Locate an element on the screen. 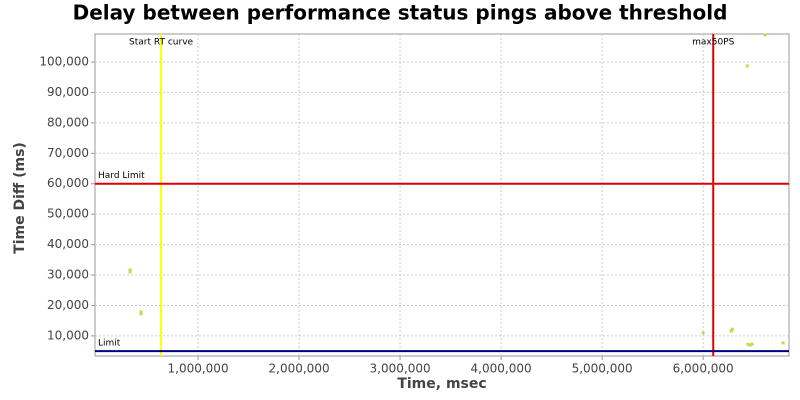  y-tick-label: 70,000 is located at coordinates (68, 153).